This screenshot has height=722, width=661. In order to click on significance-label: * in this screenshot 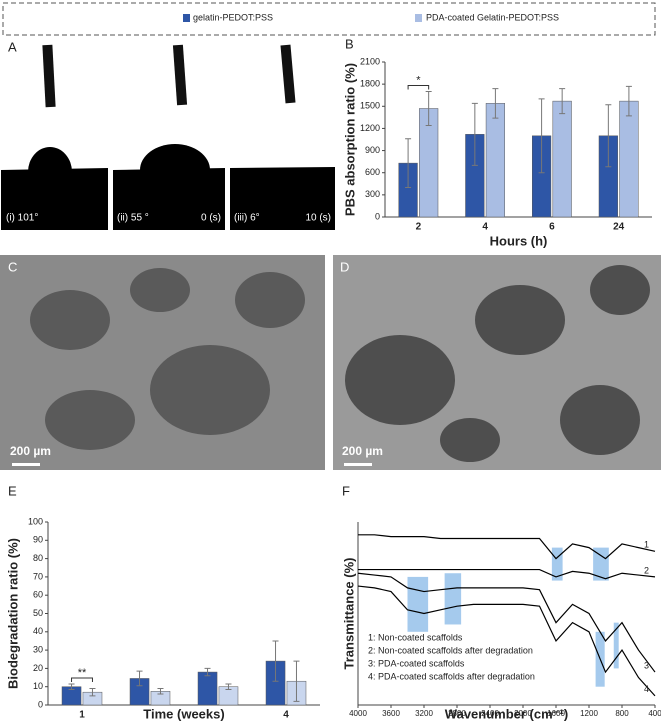, I will do `click(418, 80)`.